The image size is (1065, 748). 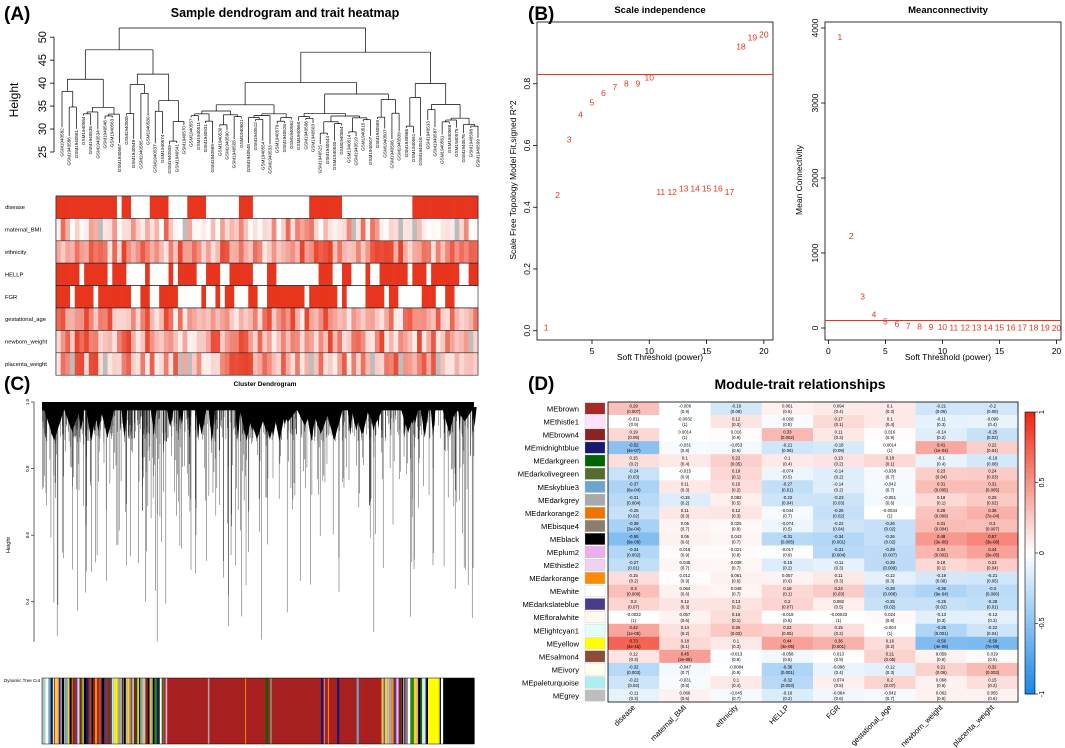 What do you see at coordinates (736, 523) in the screenshot?
I see `d-cell-r: 0.025` at bounding box center [736, 523].